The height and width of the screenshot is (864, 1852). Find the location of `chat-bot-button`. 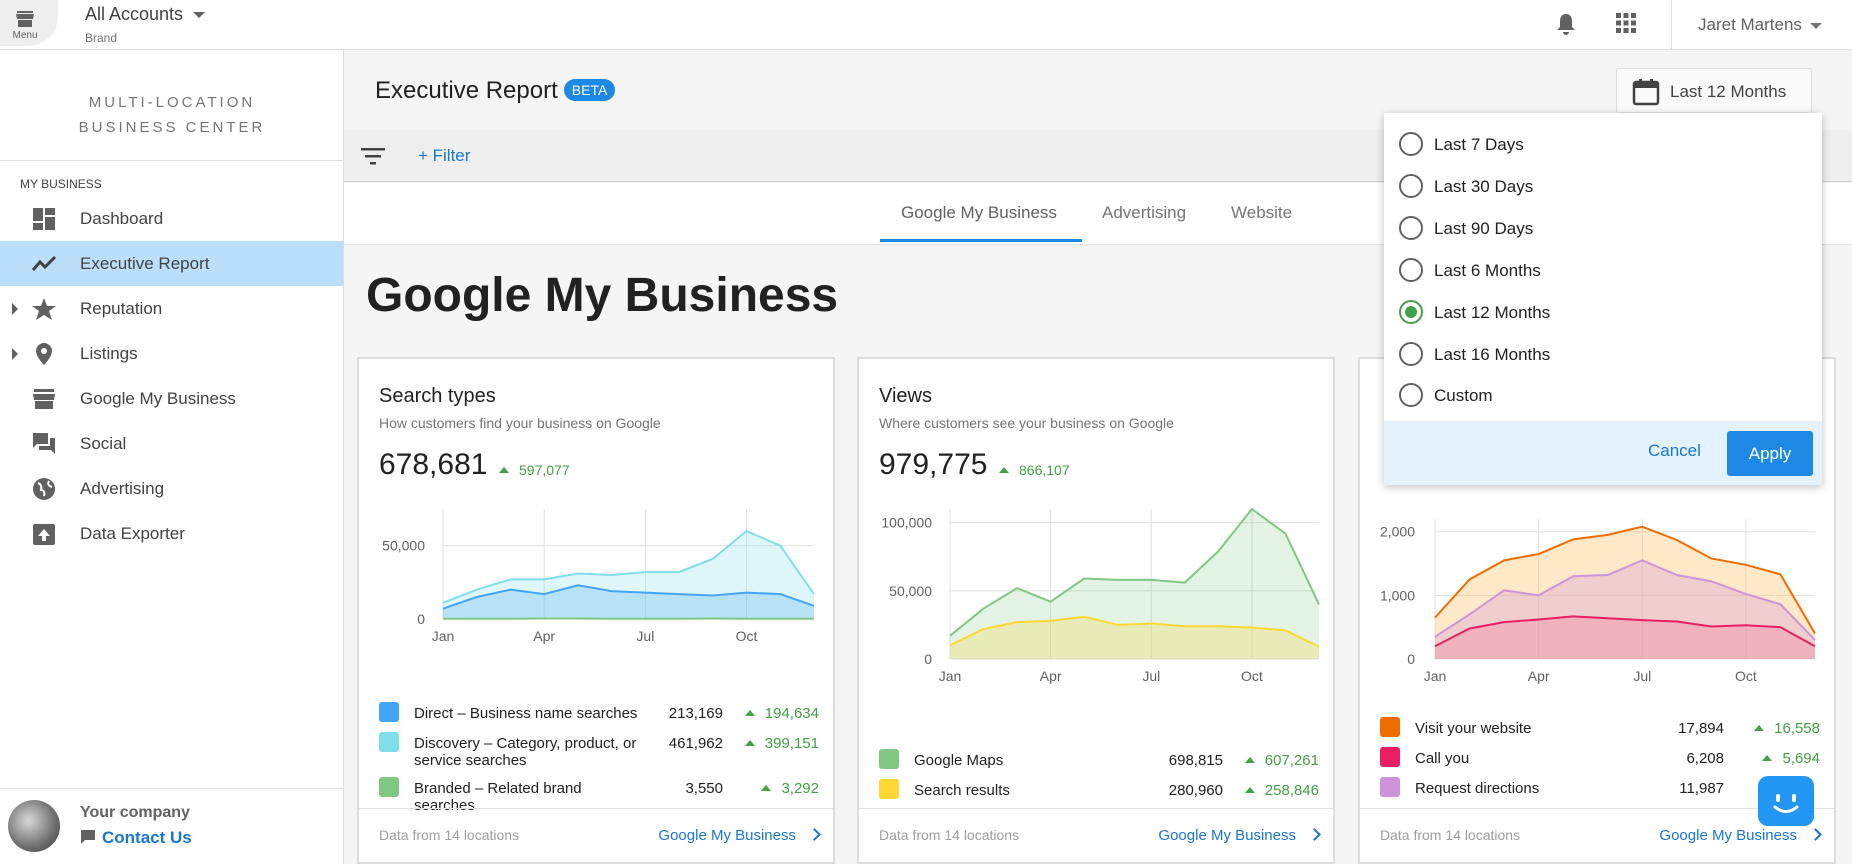

chat-bot-button is located at coordinates (1786, 801).